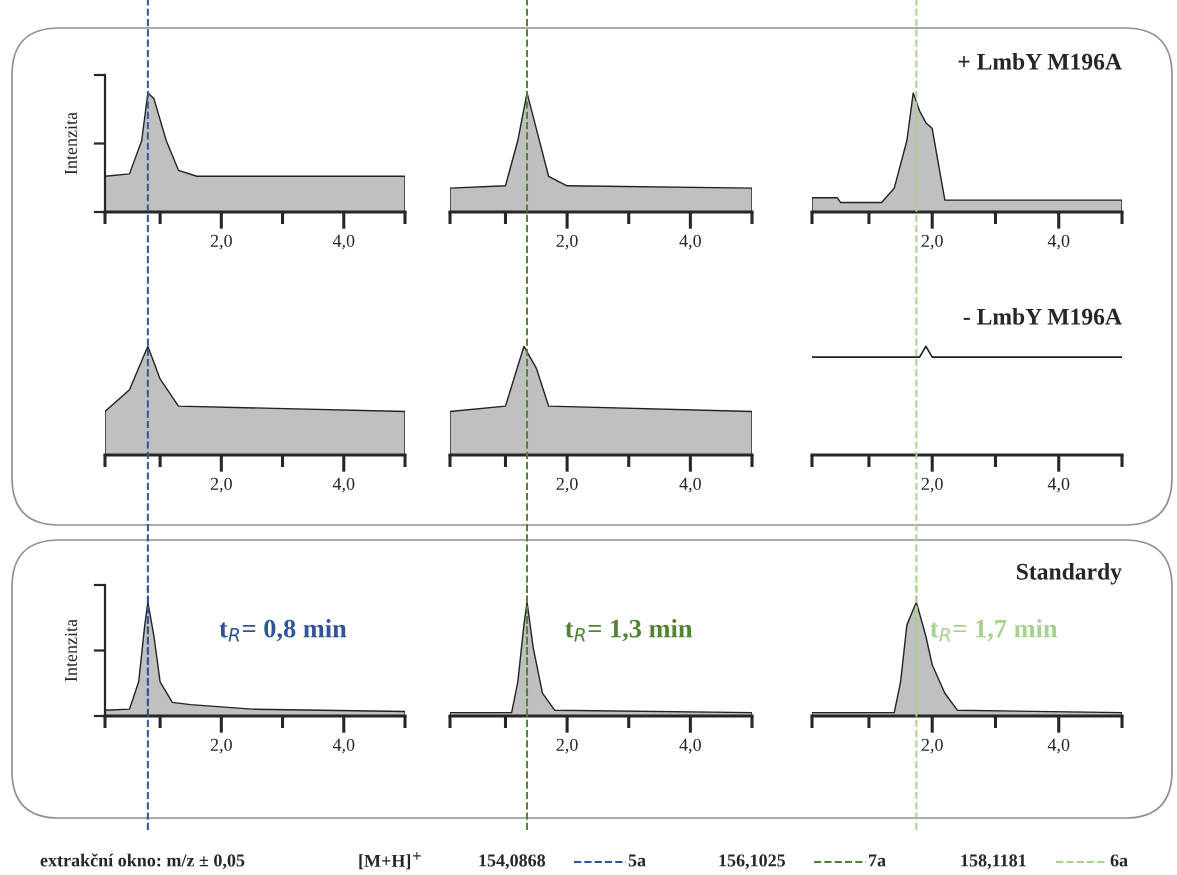 The height and width of the screenshot is (875, 1177). I want to click on chart-title: Standardy, so click(1069, 574).